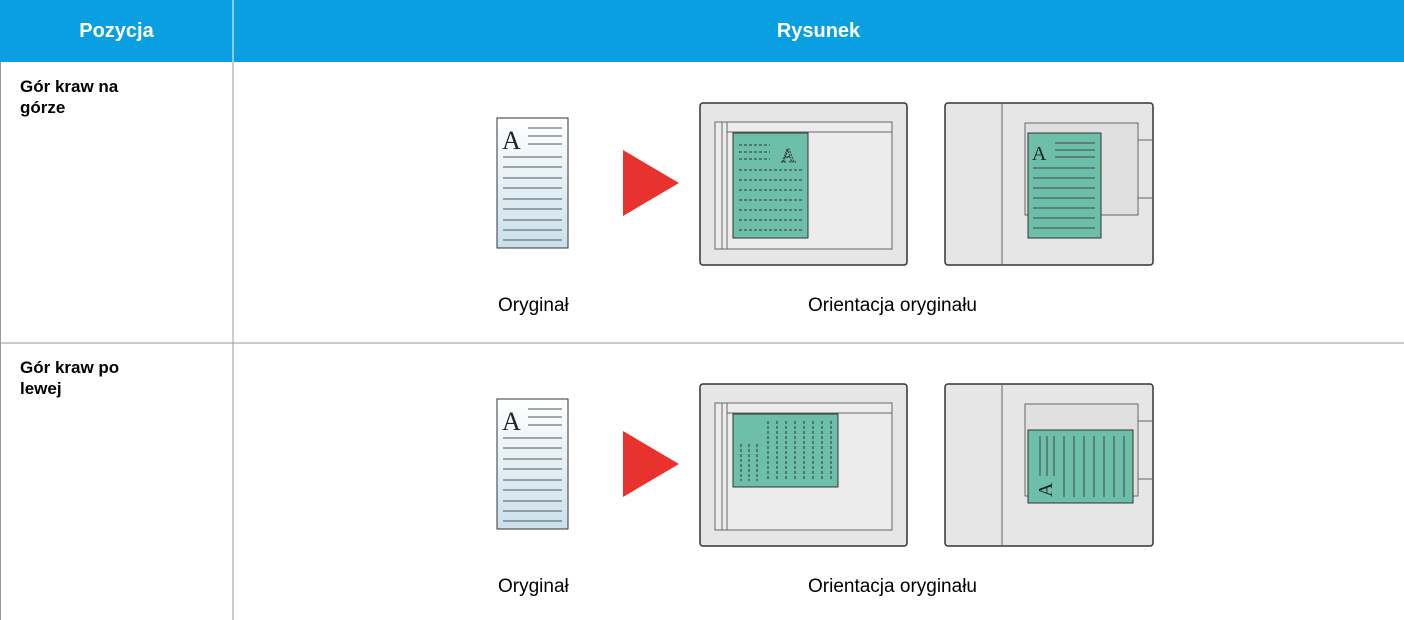 This screenshot has width=1404, height=620. What do you see at coordinates (116, 31) in the screenshot?
I see `header-cell: Pozycja` at bounding box center [116, 31].